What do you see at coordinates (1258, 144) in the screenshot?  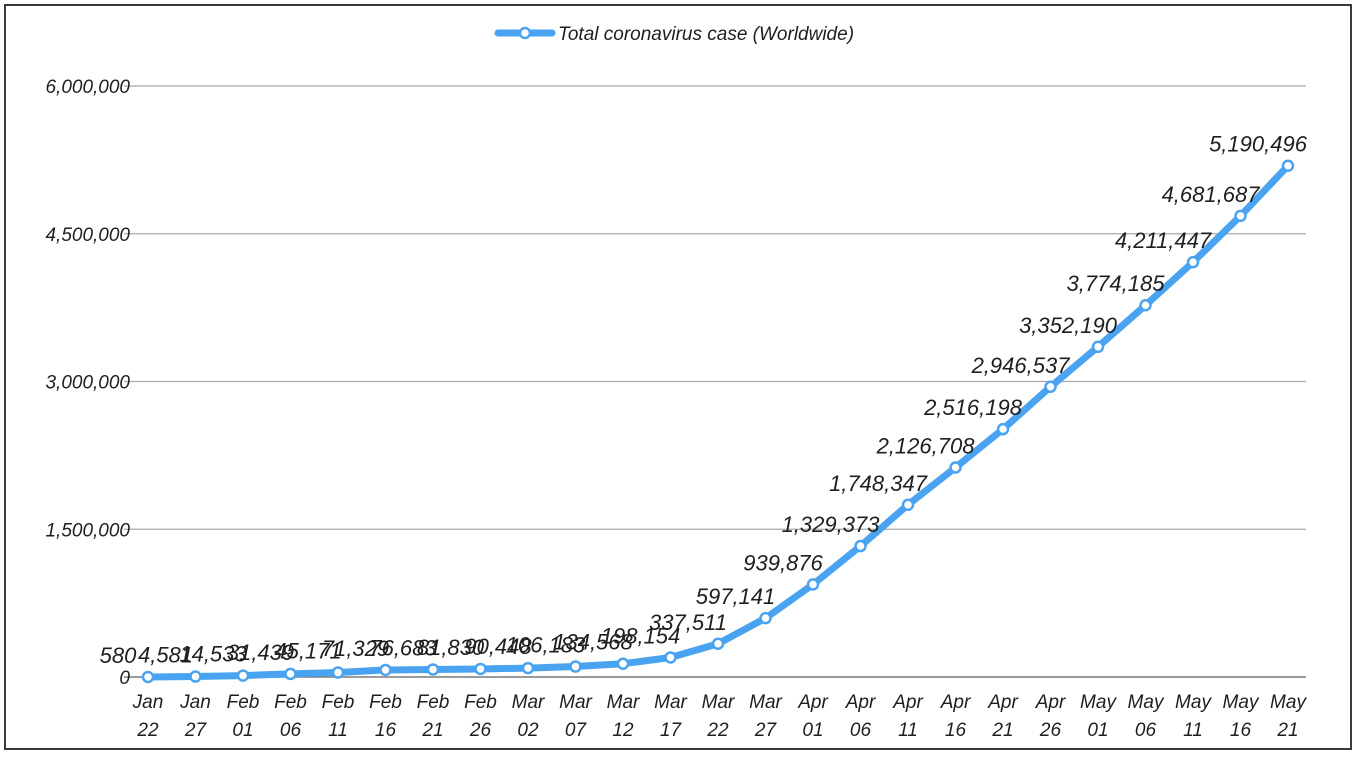 I see `data-label: 5,190,496` at bounding box center [1258, 144].